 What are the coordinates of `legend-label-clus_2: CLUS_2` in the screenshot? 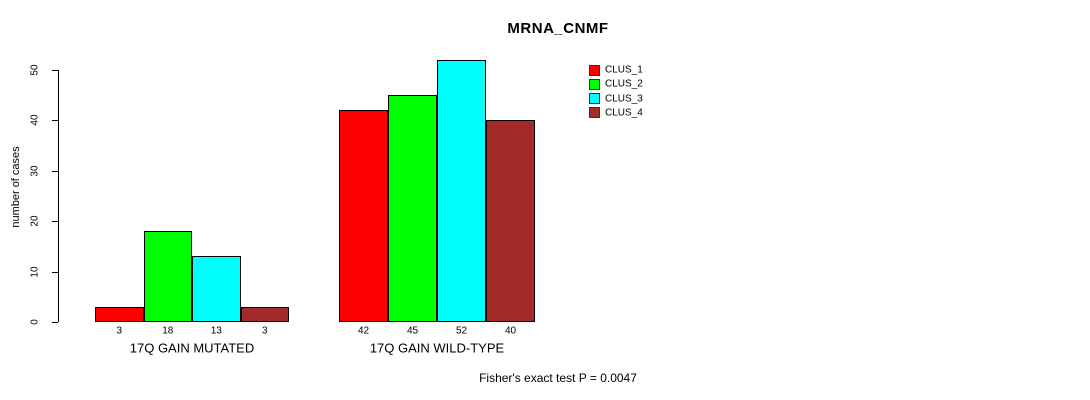 It's located at (624, 84).